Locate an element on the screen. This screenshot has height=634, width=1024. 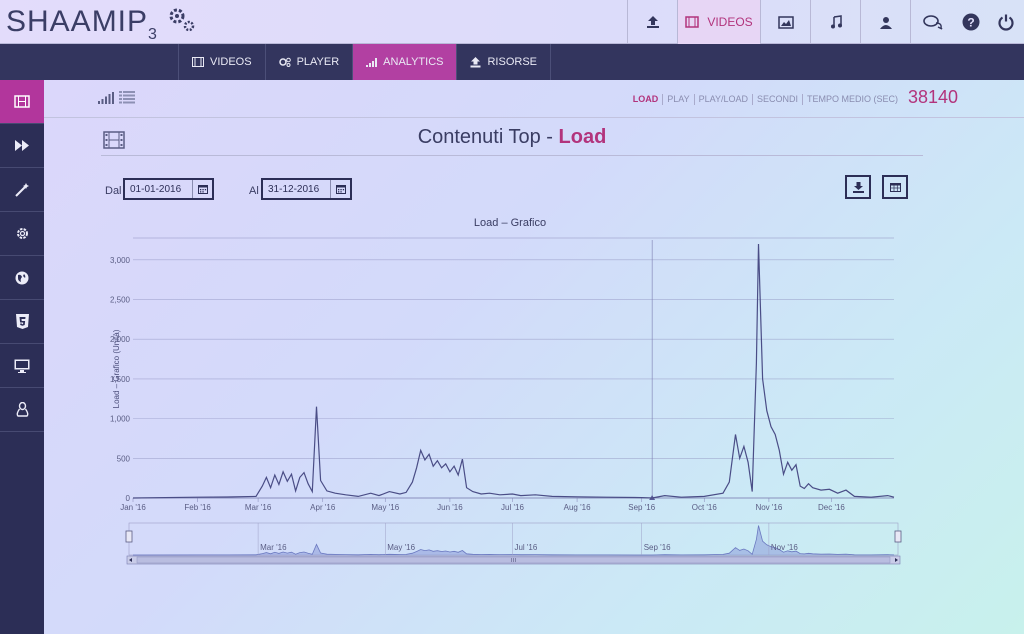
help-button: ? is located at coordinates (971, 22).